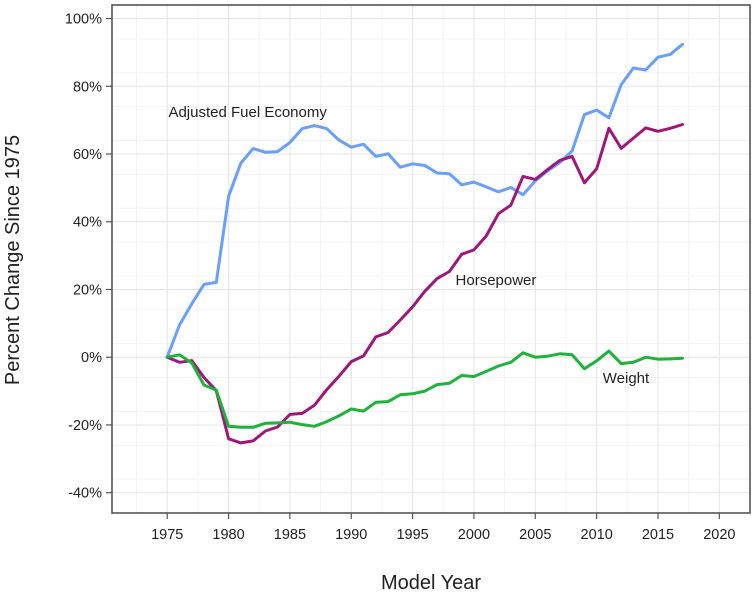 The image size is (756, 600). Describe the element at coordinates (85, 426) in the screenshot. I see `y-tick-label: -20%` at that location.